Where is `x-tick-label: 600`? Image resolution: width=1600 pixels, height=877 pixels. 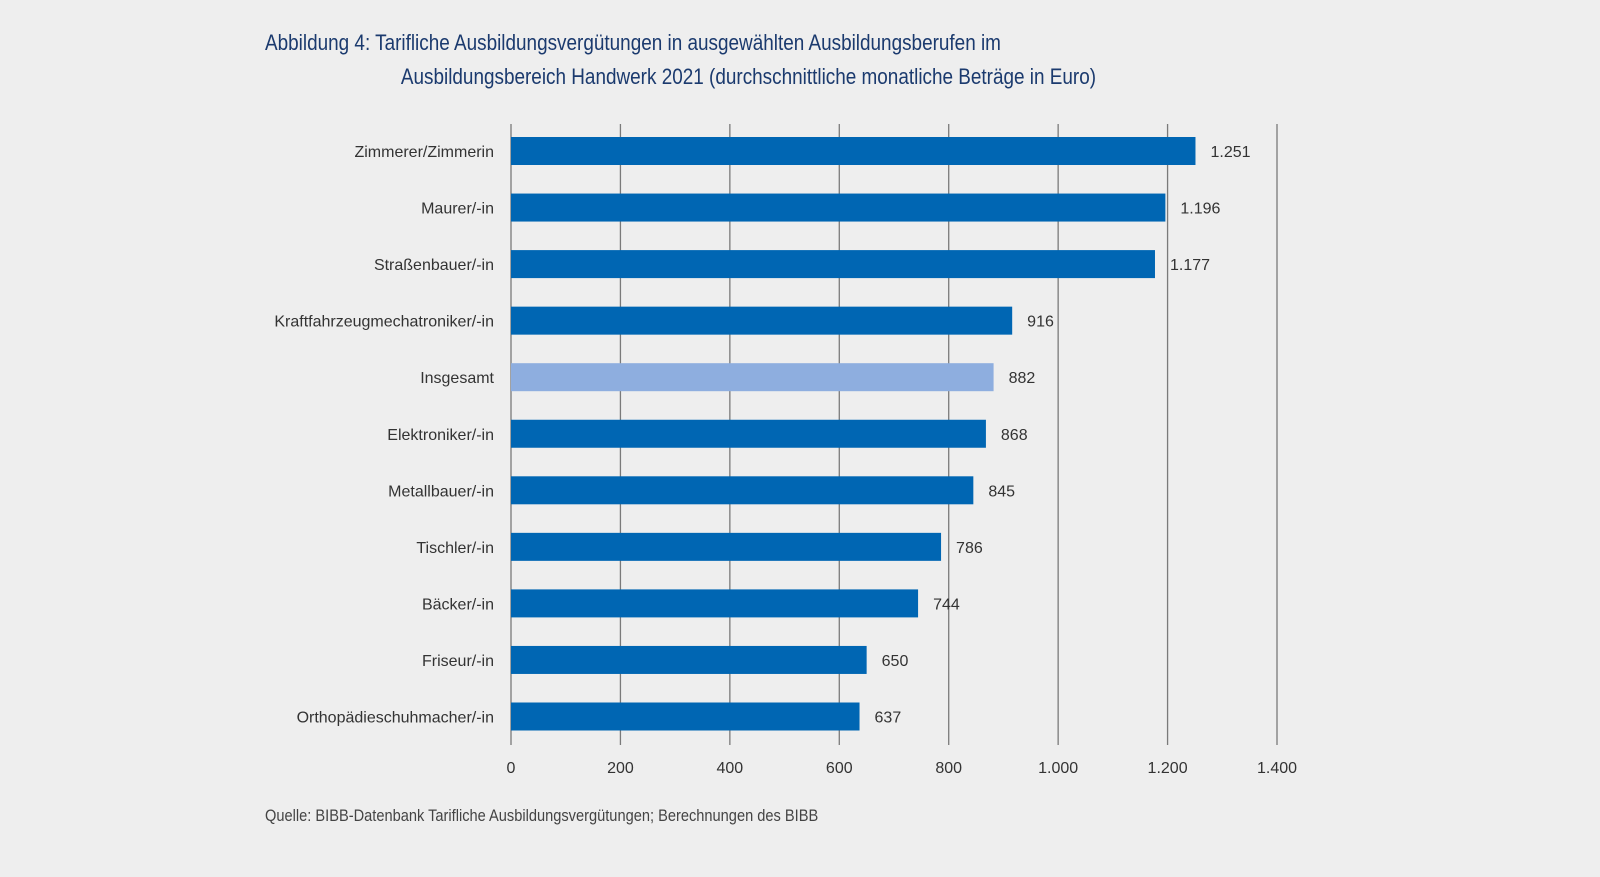
x-tick-label: 600 is located at coordinates (839, 768).